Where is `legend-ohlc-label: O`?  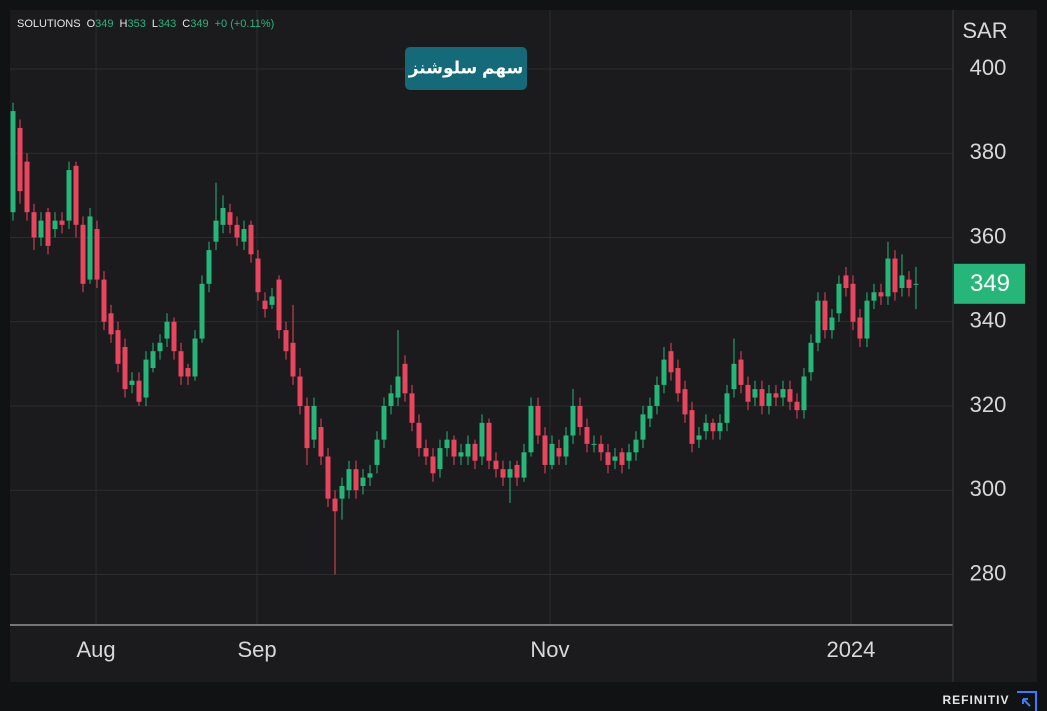 legend-ohlc-label: O is located at coordinates (91, 24).